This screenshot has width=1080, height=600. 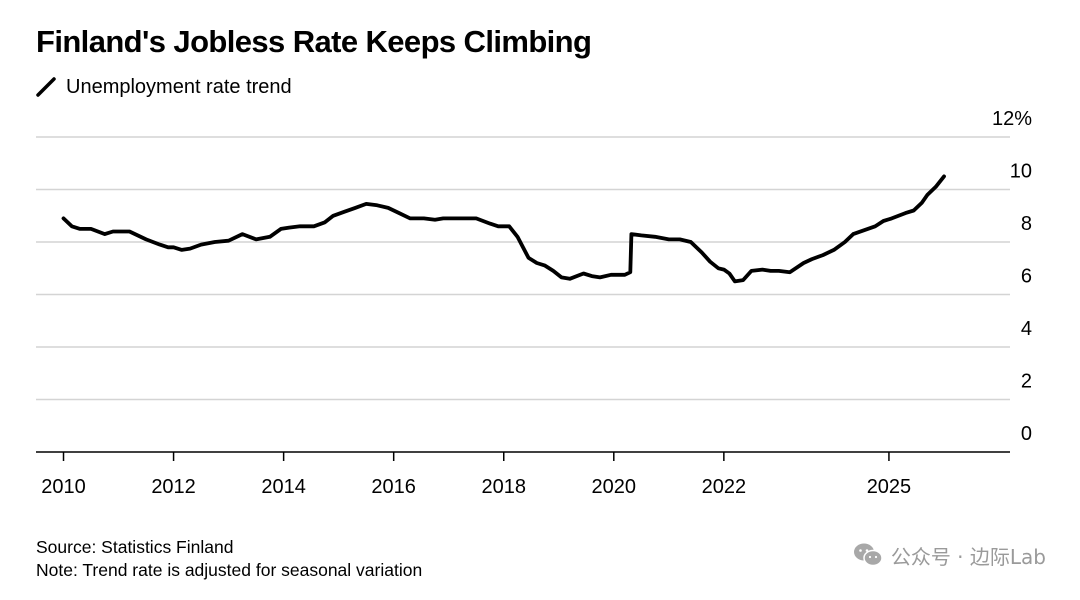 I want to click on y-tick-label: 2, so click(x=1026, y=382).